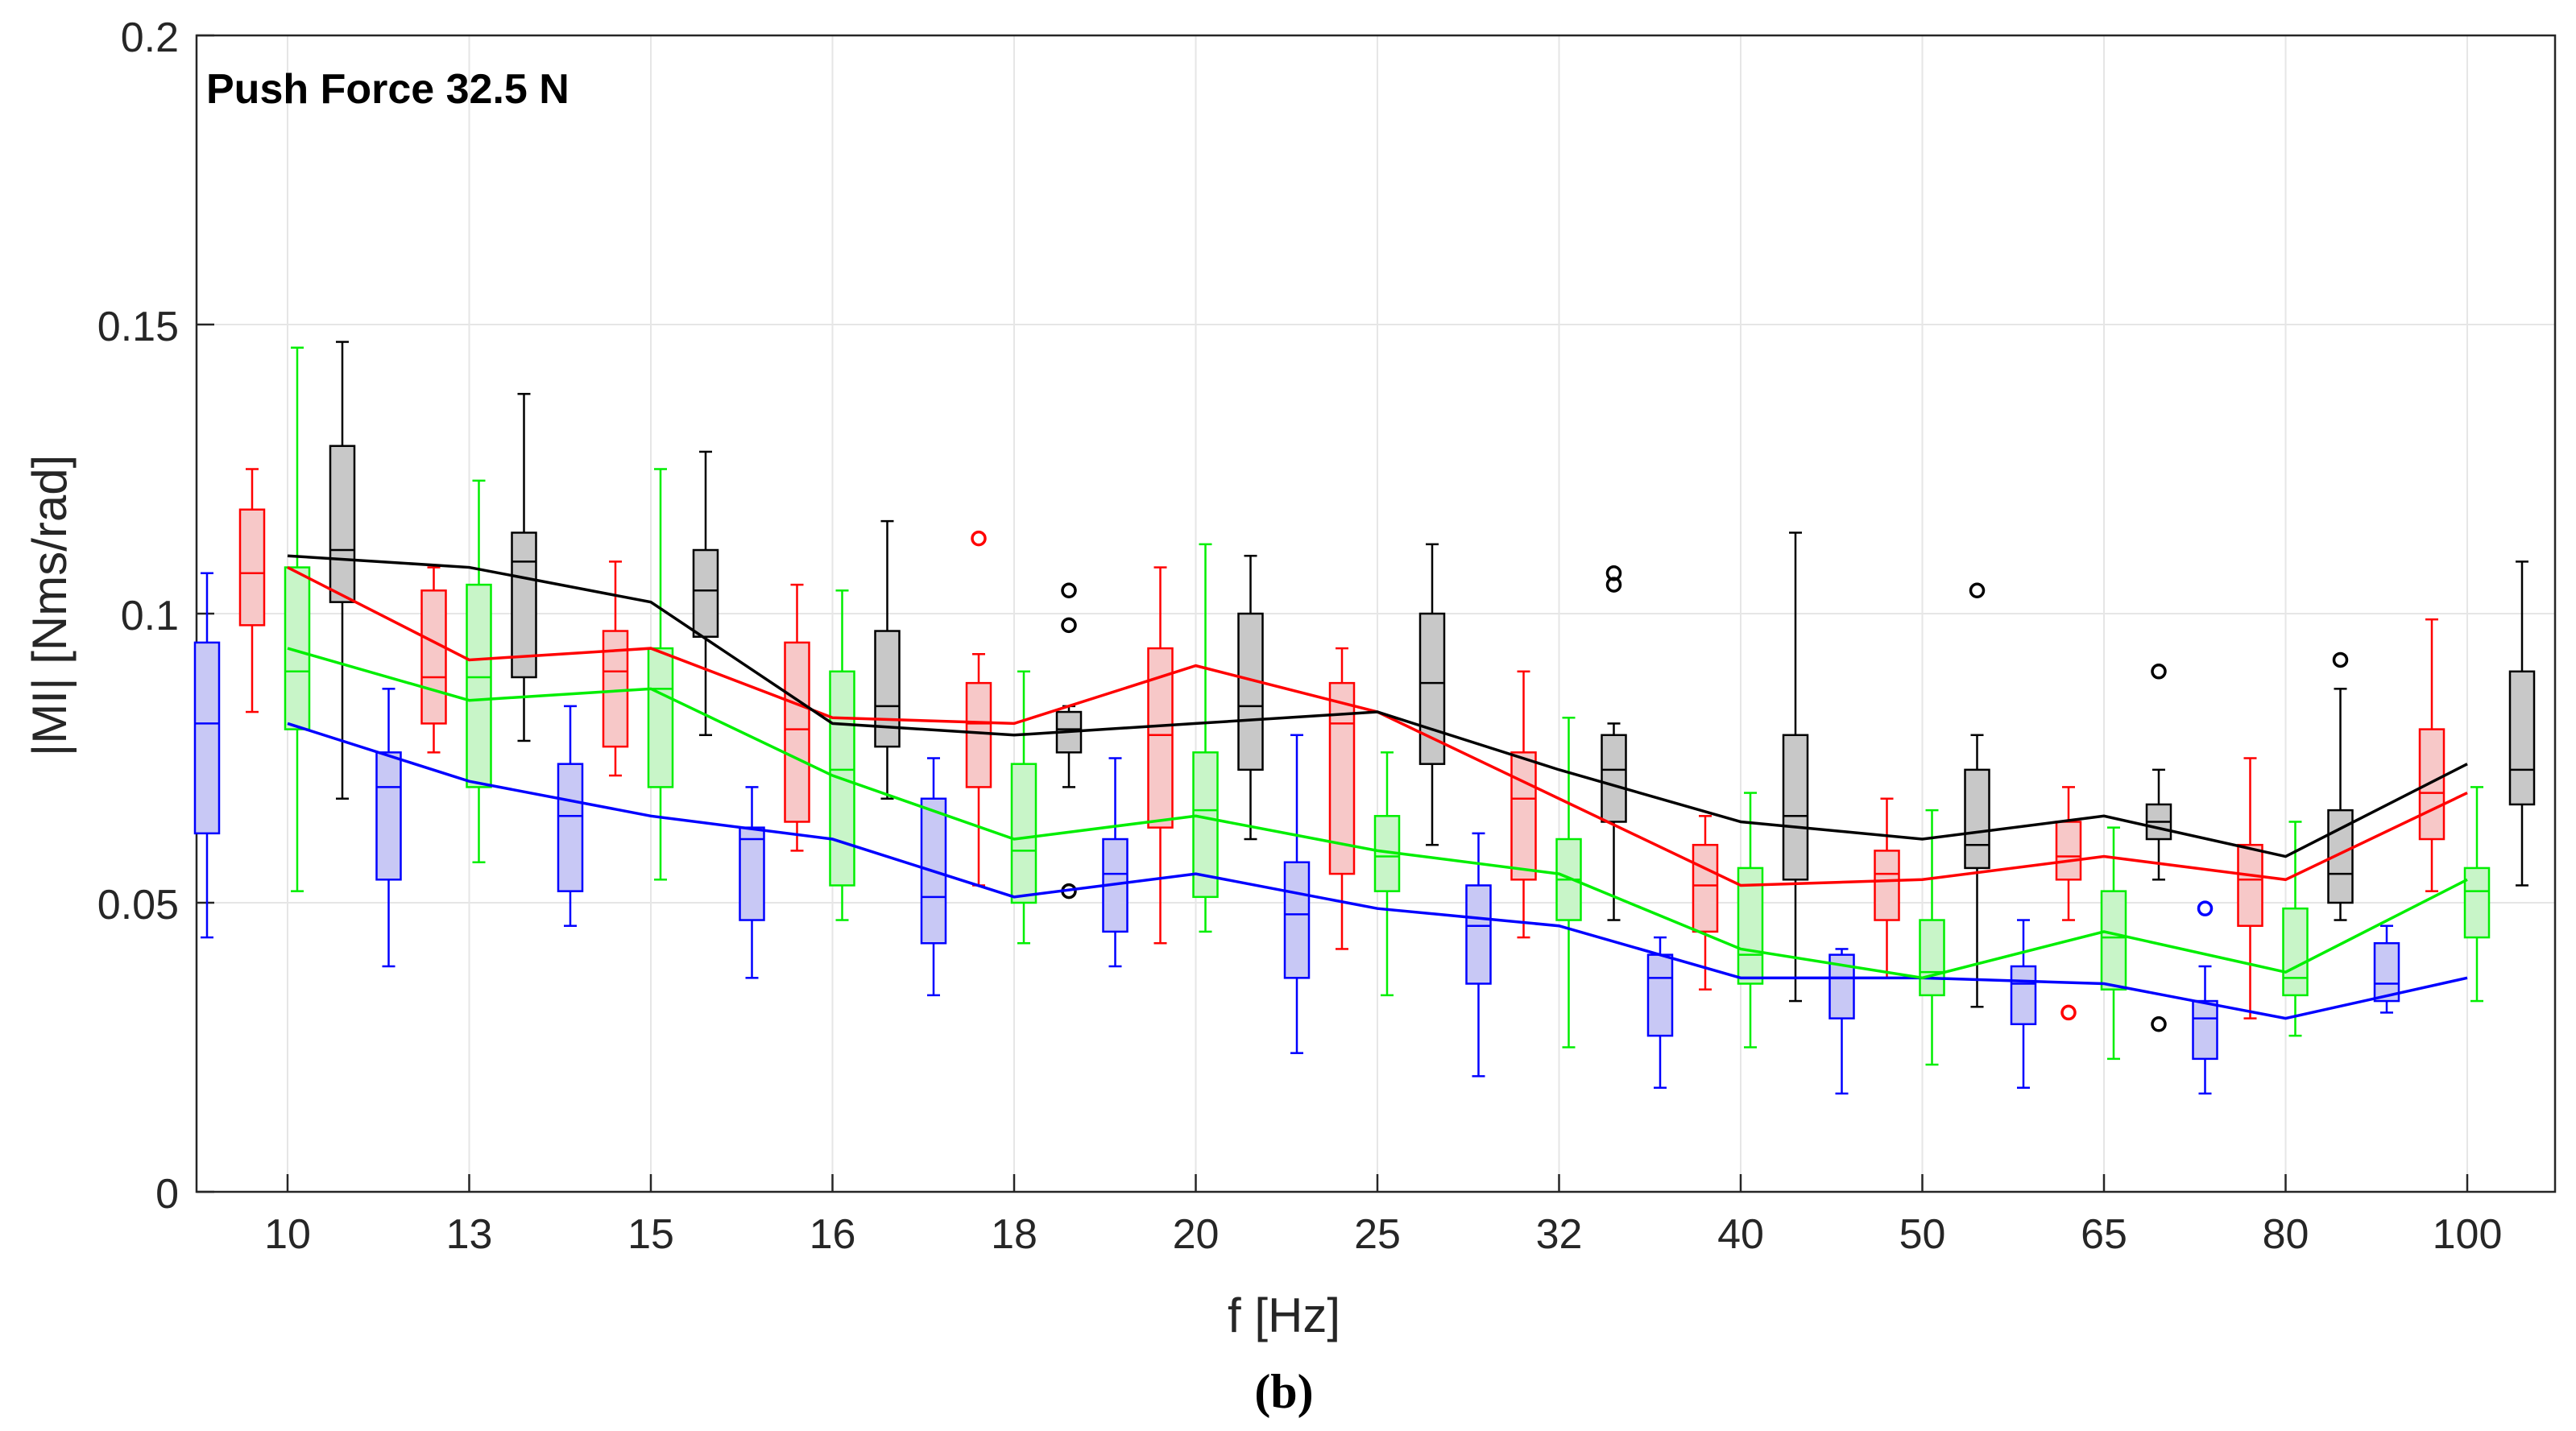  What do you see at coordinates (2286, 1234) in the screenshot?
I see `x-tick-label: 80` at bounding box center [2286, 1234].